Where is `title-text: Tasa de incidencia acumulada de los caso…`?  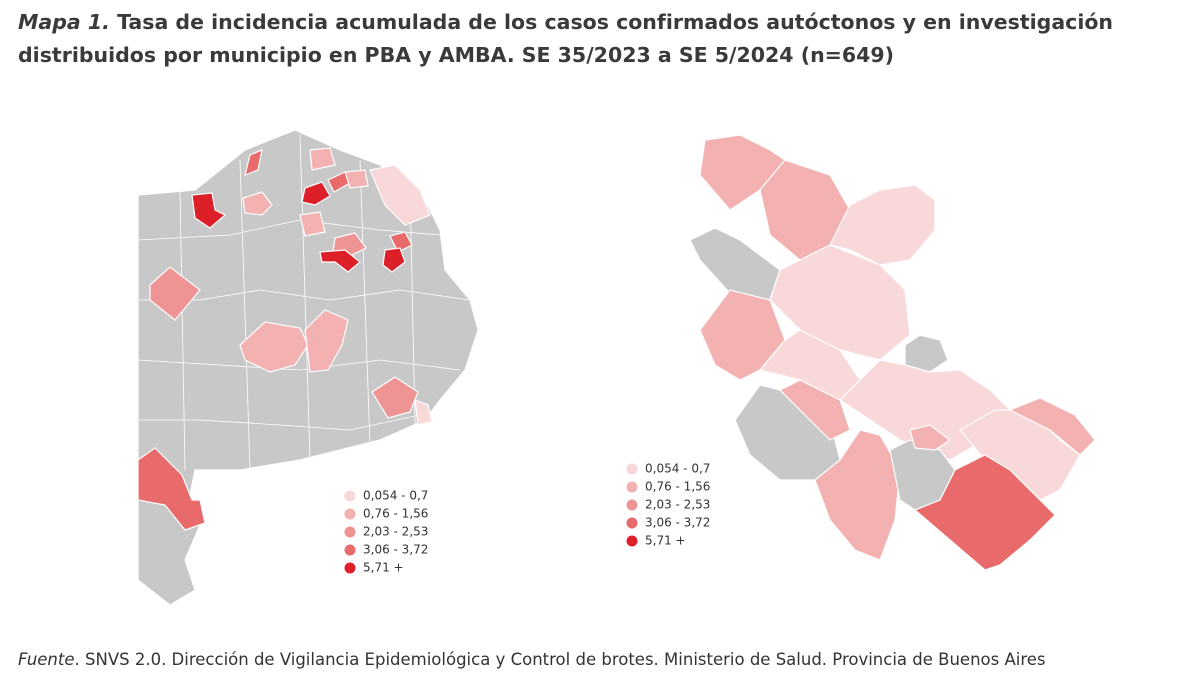
title-text: Tasa de incidencia acumulada de los caso… is located at coordinates (566, 38).